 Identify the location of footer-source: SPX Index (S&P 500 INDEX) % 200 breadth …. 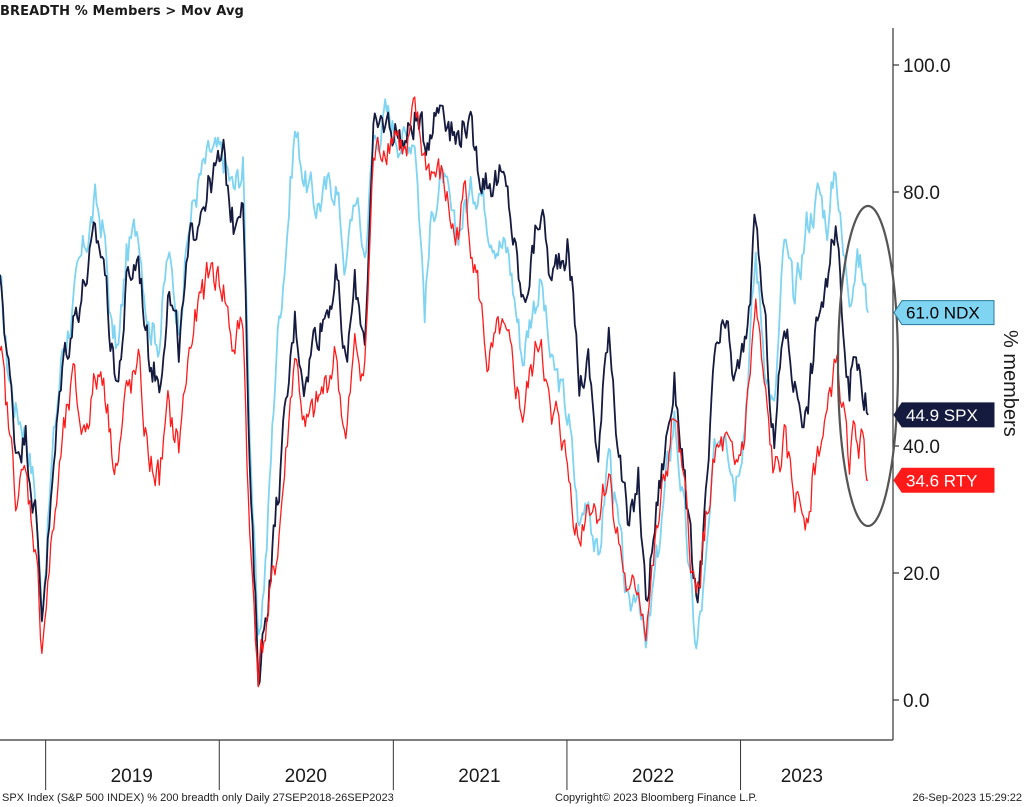
(198, 798).